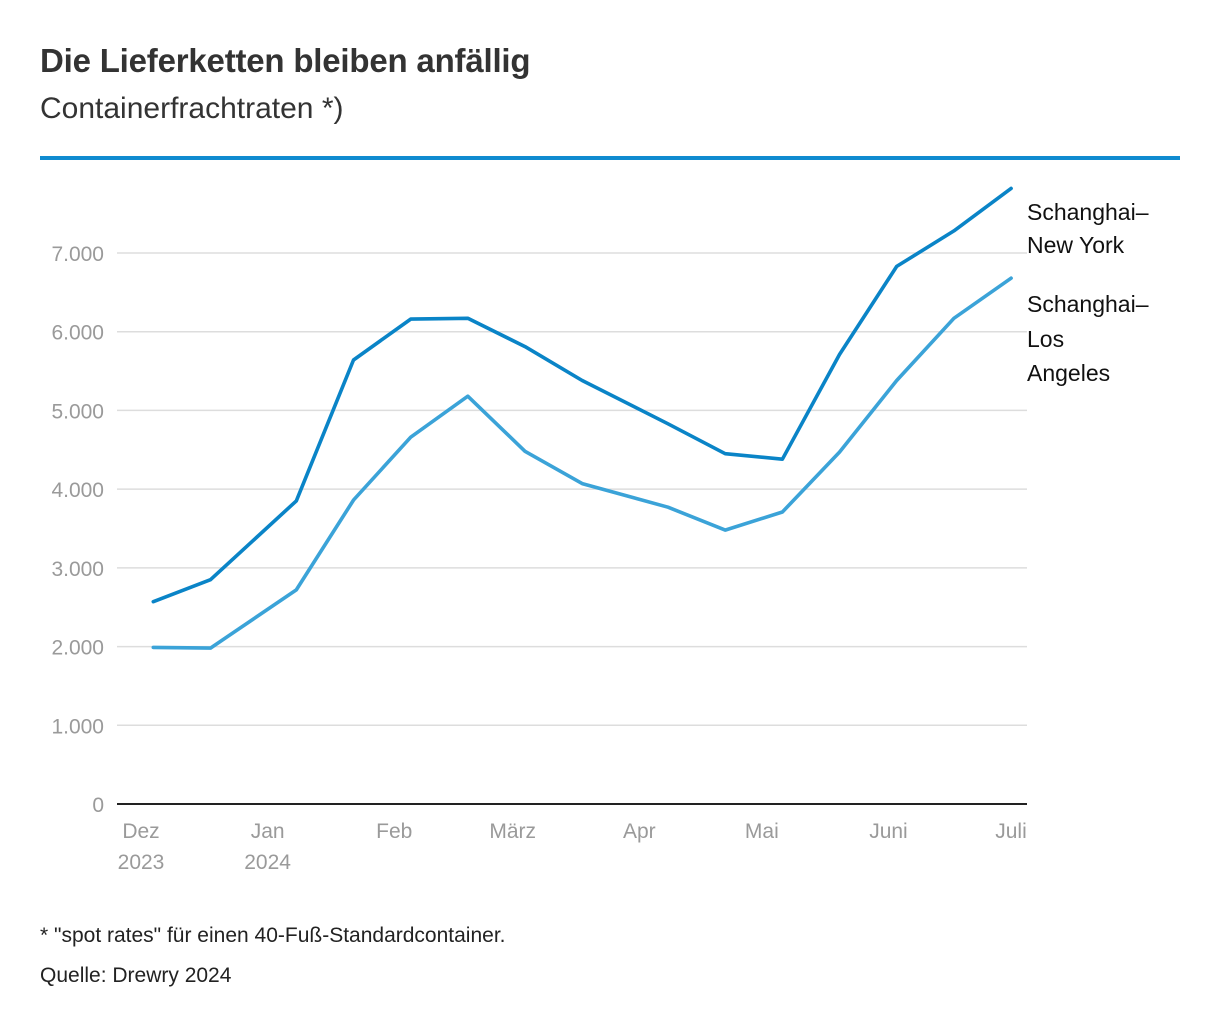  What do you see at coordinates (1076, 245) in the screenshot?
I see `series-label: New York` at bounding box center [1076, 245].